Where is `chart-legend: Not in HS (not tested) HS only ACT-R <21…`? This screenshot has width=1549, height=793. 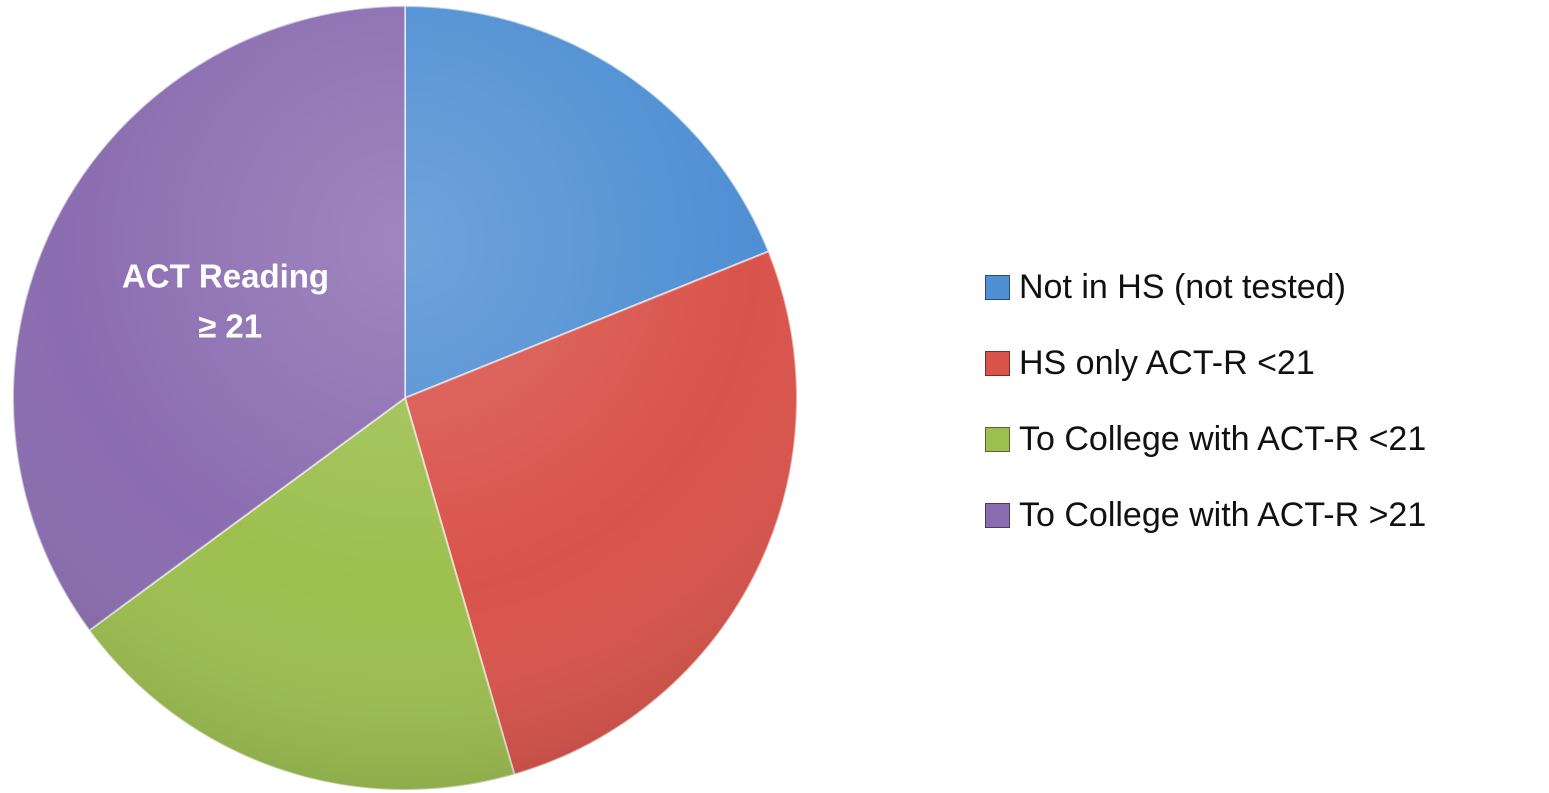
chart-legend: Not in HS (not tested) HS only ACT-R <21… is located at coordinates (1205, 420).